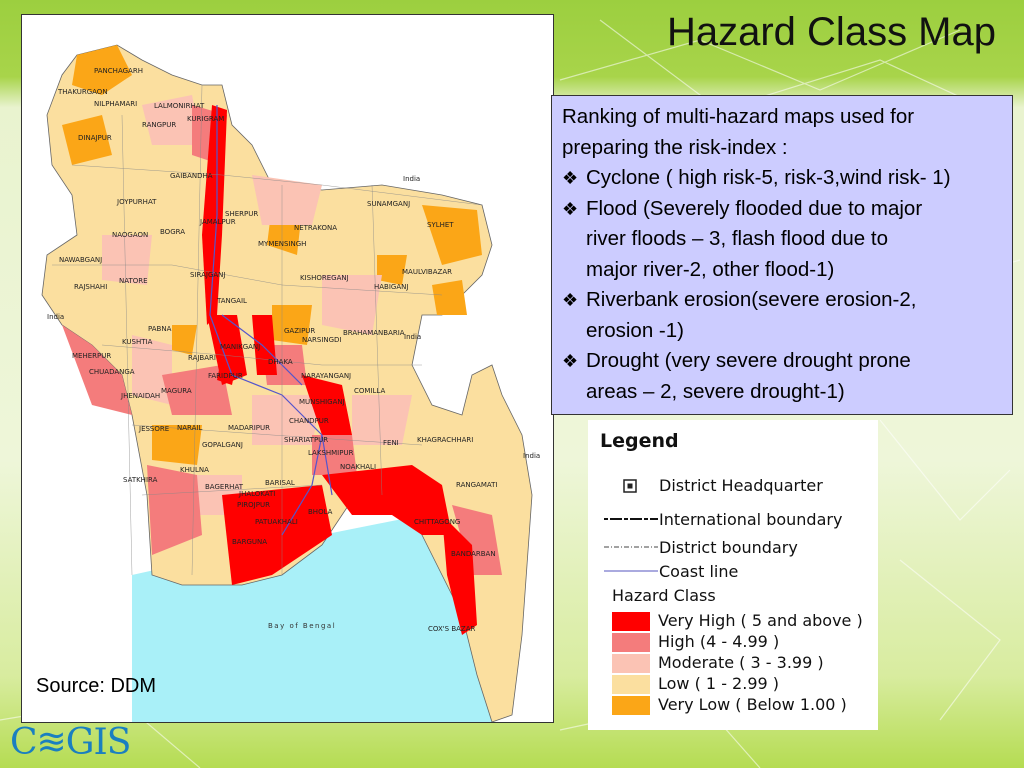 The image size is (1024, 768). What do you see at coordinates (476, 485) in the screenshot?
I see `label-rangamati: RANGAMATI` at bounding box center [476, 485].